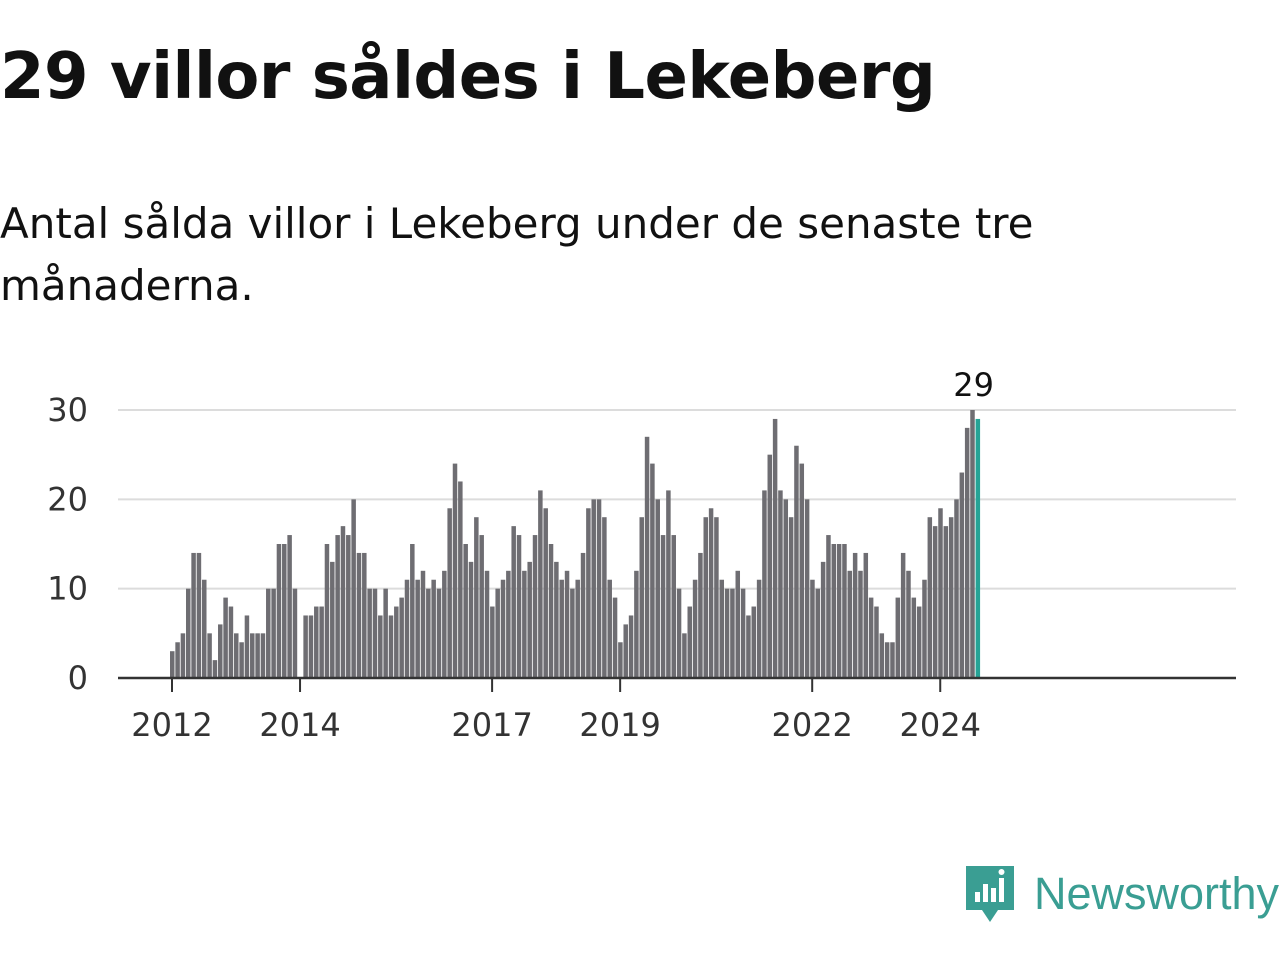 This screenshot has height=960, width=1280. What do you see at coordinates (619, 725) in the screenshot?
I see `x-tick-label: 2019` at bounding box center [619, 725].